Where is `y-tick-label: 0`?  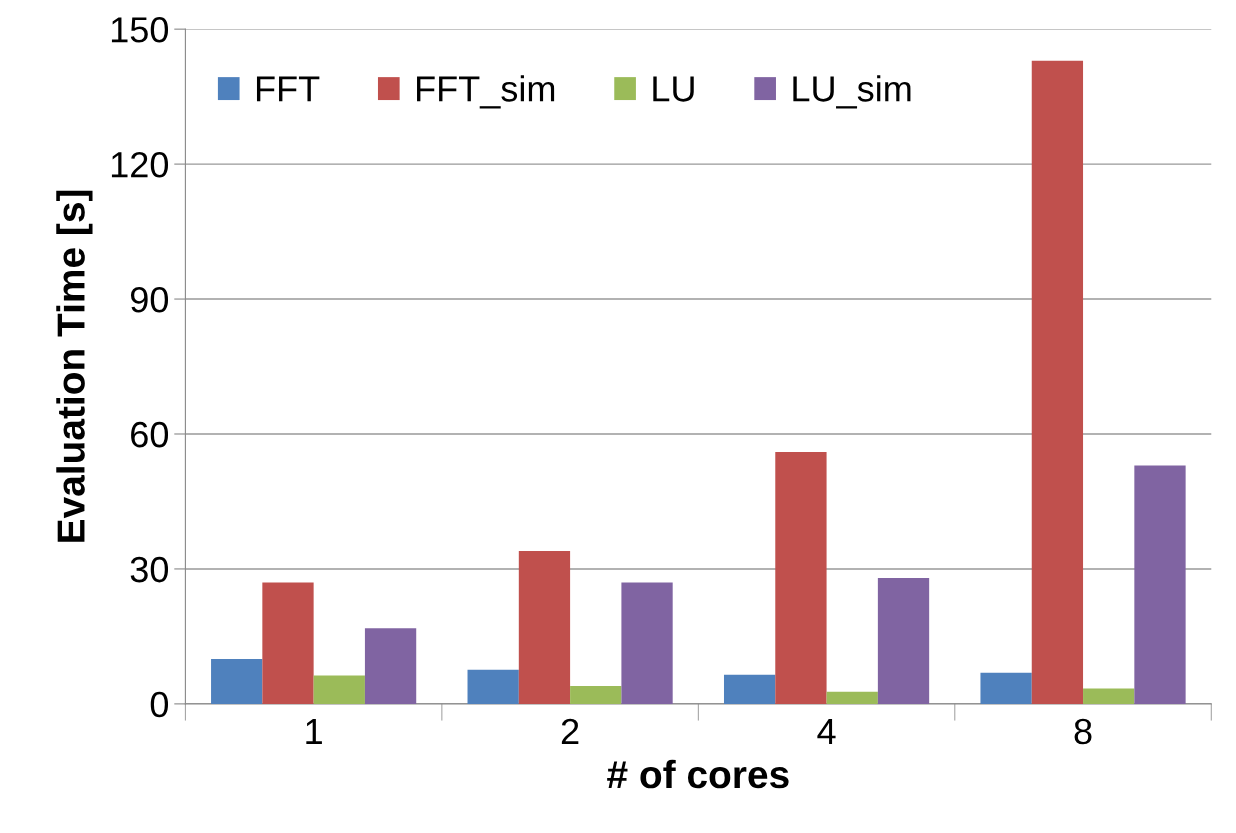 y-tick-label: 0 is located at coordinates (159, 704).